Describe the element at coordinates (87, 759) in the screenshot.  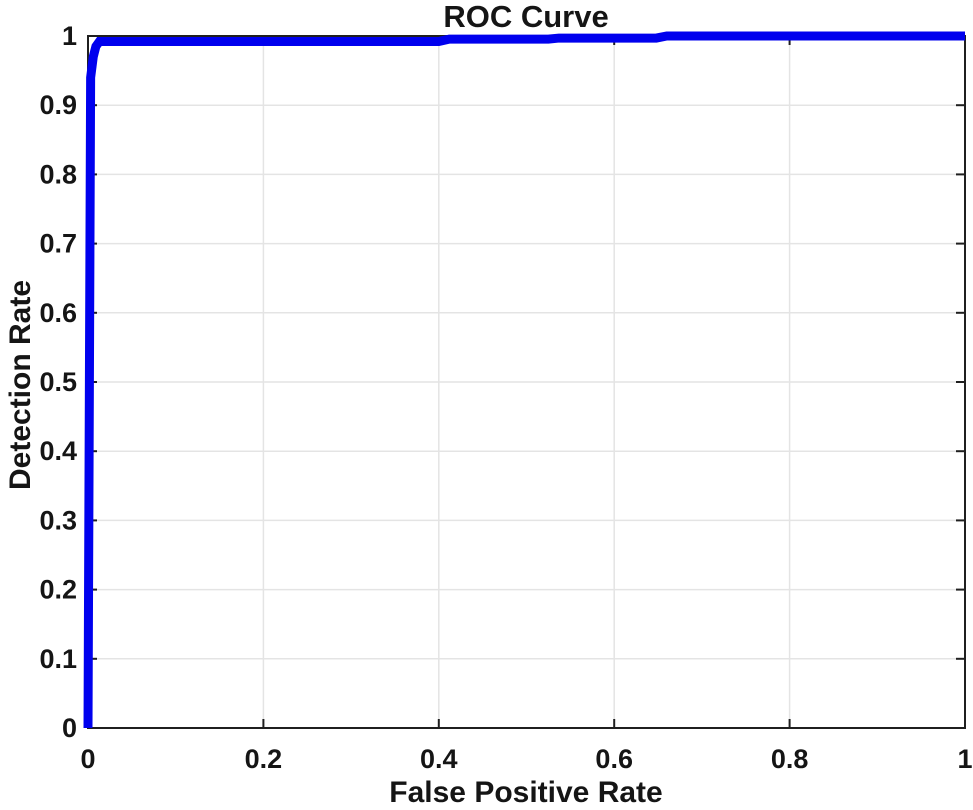
I see `x-tick-label: 0` at that location.